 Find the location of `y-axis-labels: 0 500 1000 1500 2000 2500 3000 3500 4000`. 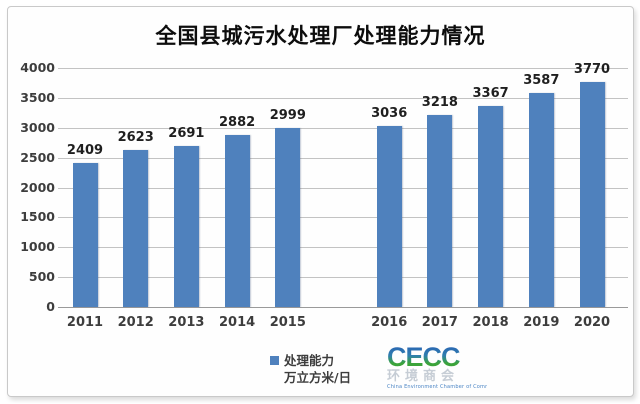

y-axis-labels: 0 500 1000 1500 2000 2500 3000 3500 4000 is located at coordinates (31, 187).